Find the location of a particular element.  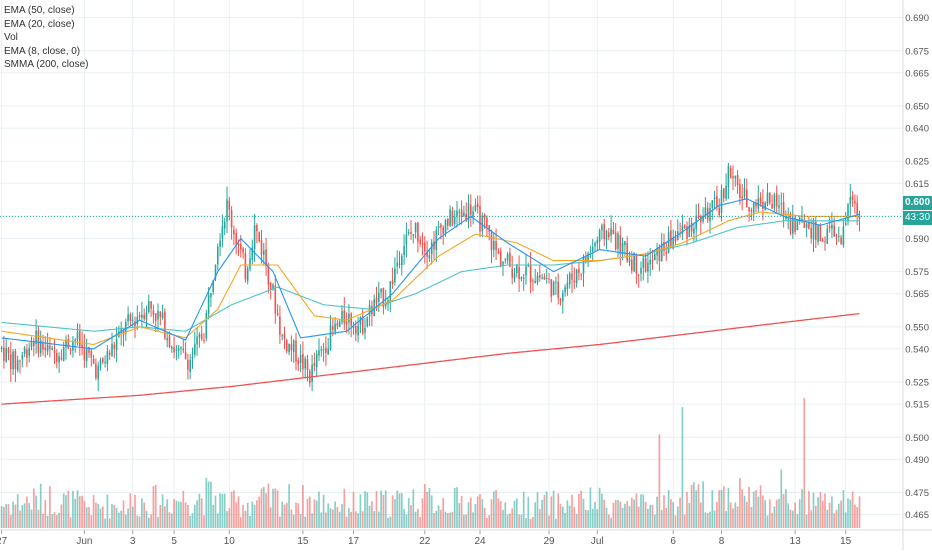

bar-countdown-label: 43:30 is located at coordinates (917, 218).